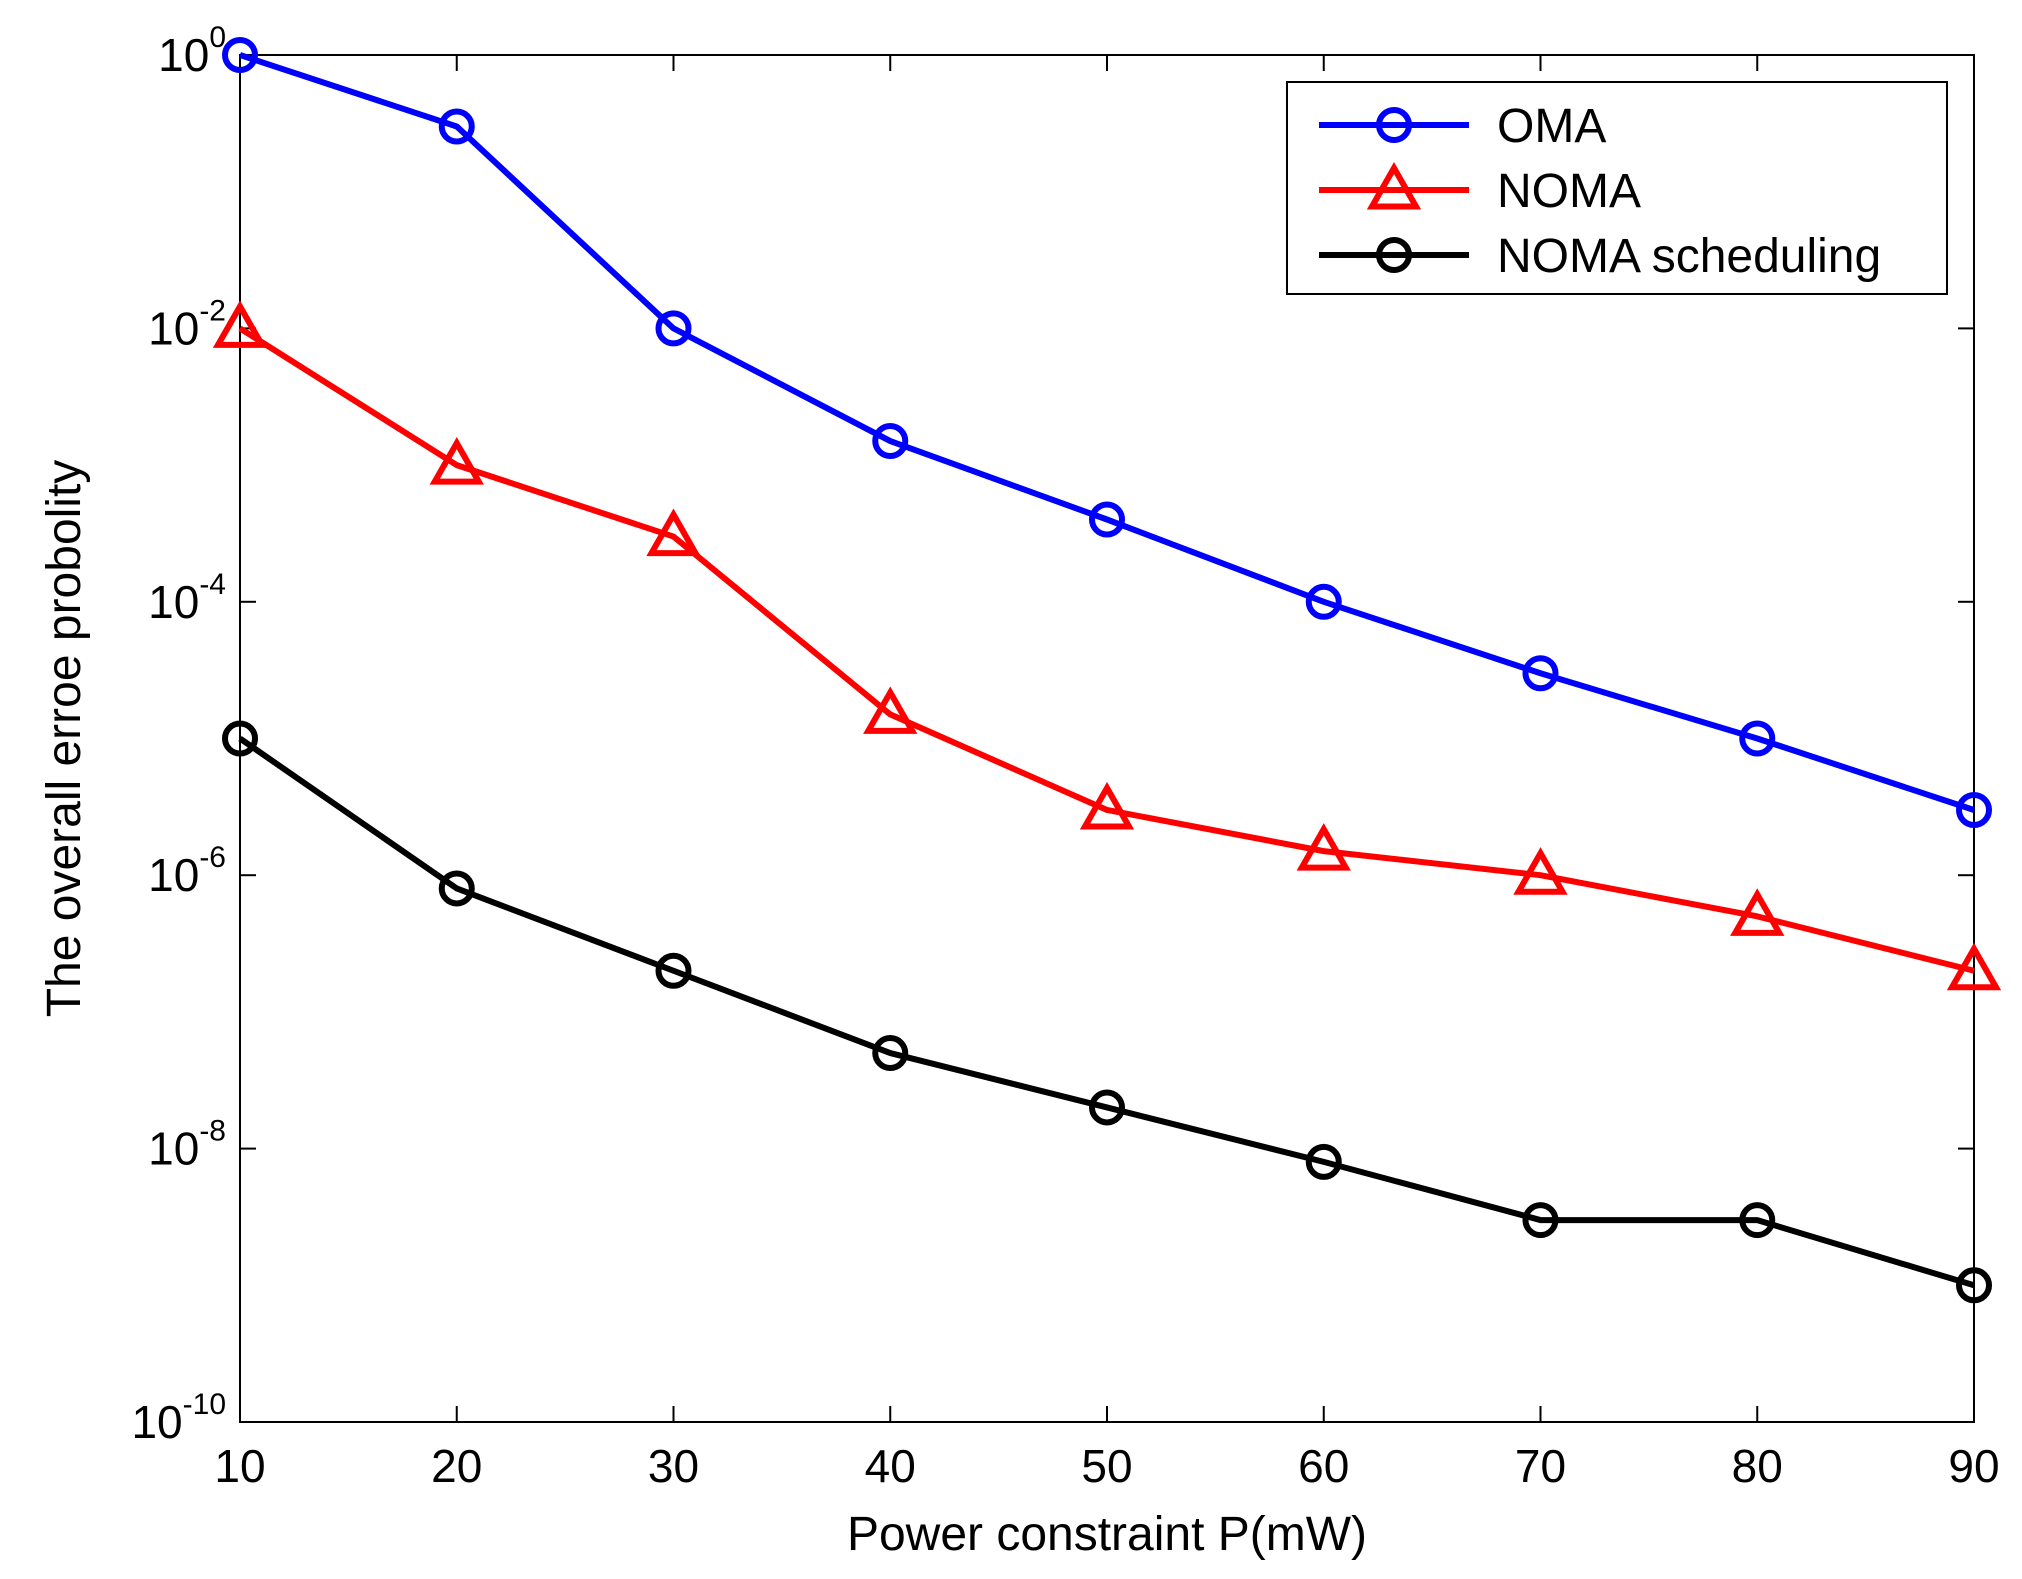  I want to click on x-tick-label: 40, so click(890, 1466).